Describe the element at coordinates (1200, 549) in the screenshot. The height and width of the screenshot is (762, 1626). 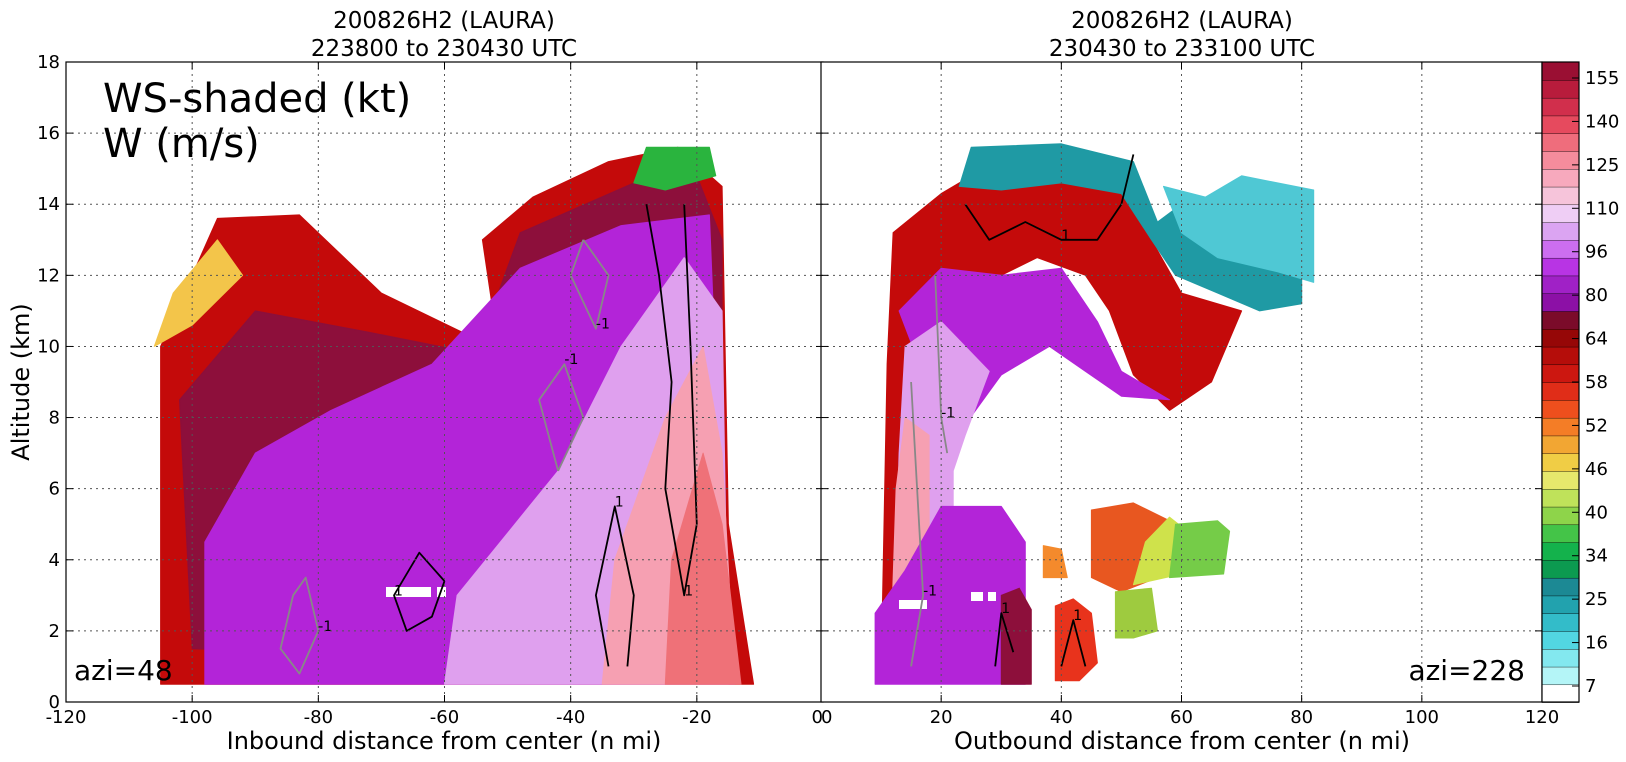
I see `right-region-blob-green` at that location.